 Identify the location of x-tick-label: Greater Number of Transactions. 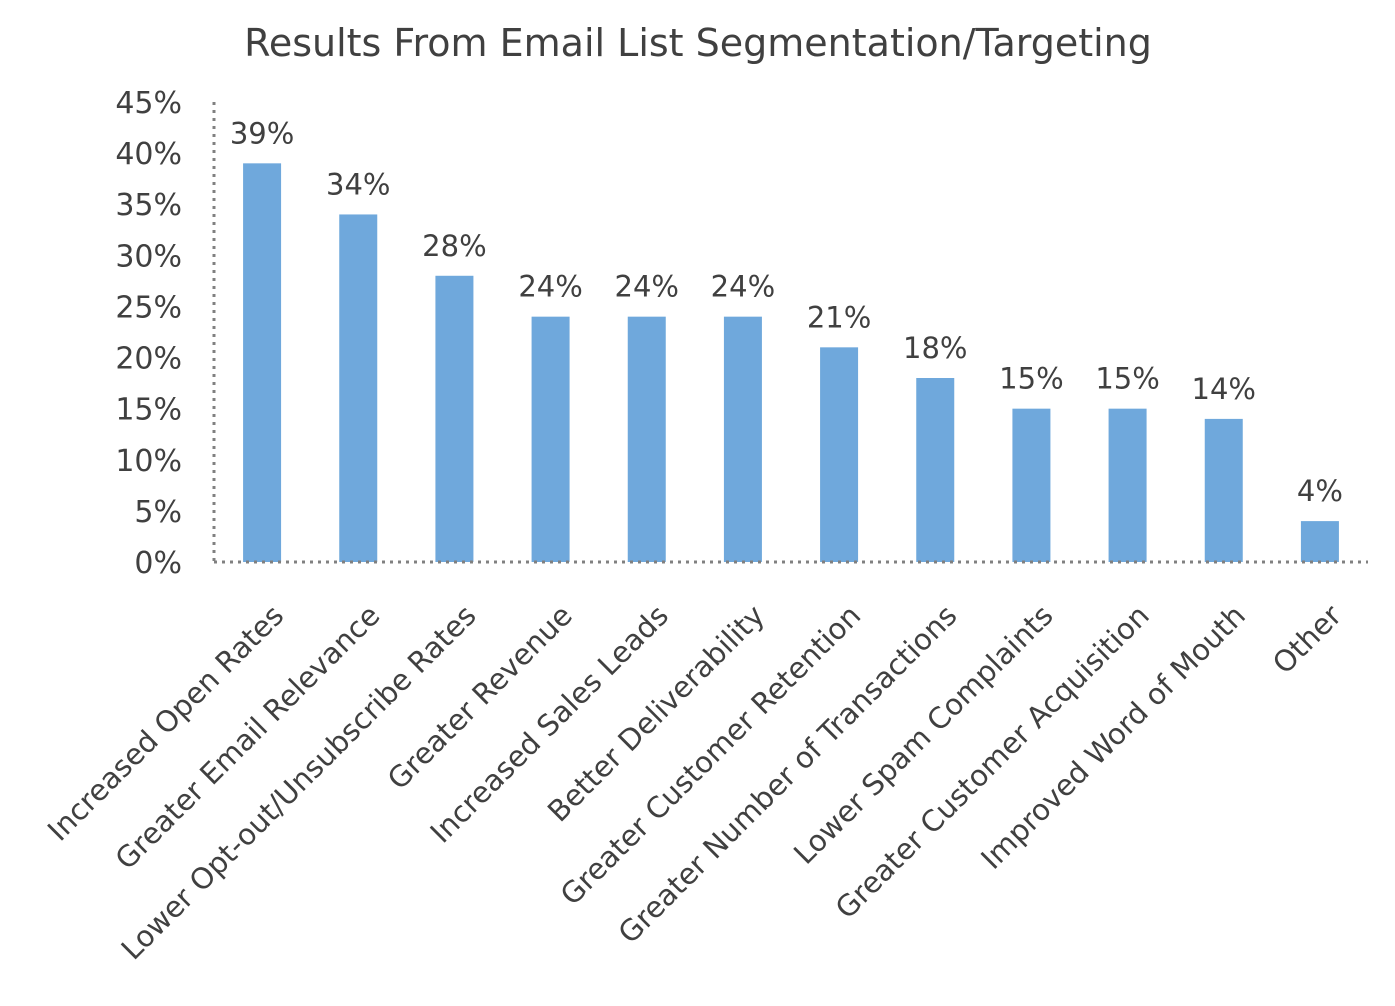
(788, 774).